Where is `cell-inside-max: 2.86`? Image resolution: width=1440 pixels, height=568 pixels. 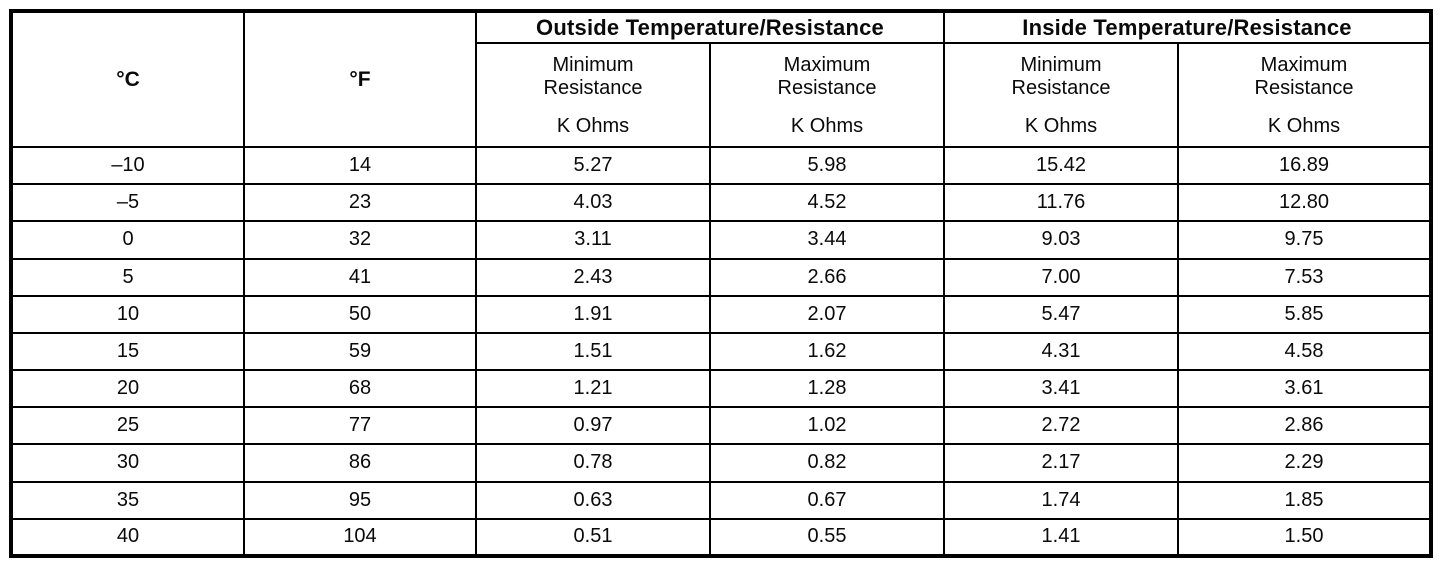 cell-inside-max: 2.86 is located at coordinates (1304, 426).